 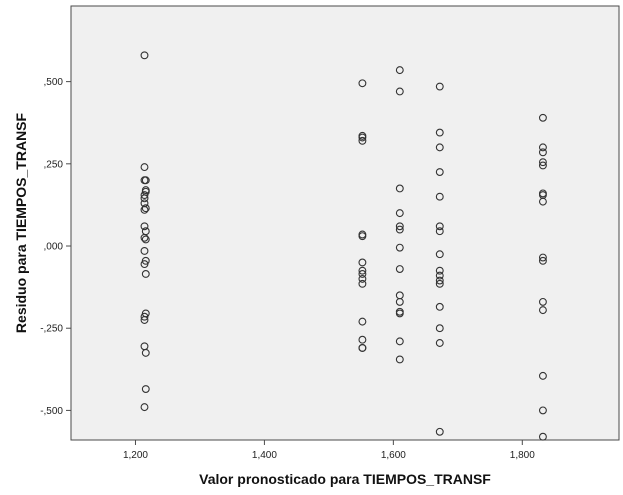 What do you see at coordinates (51, 411) in the screenshot?
I see `y-tick-label: -,500` at bounding box center [51, 411].